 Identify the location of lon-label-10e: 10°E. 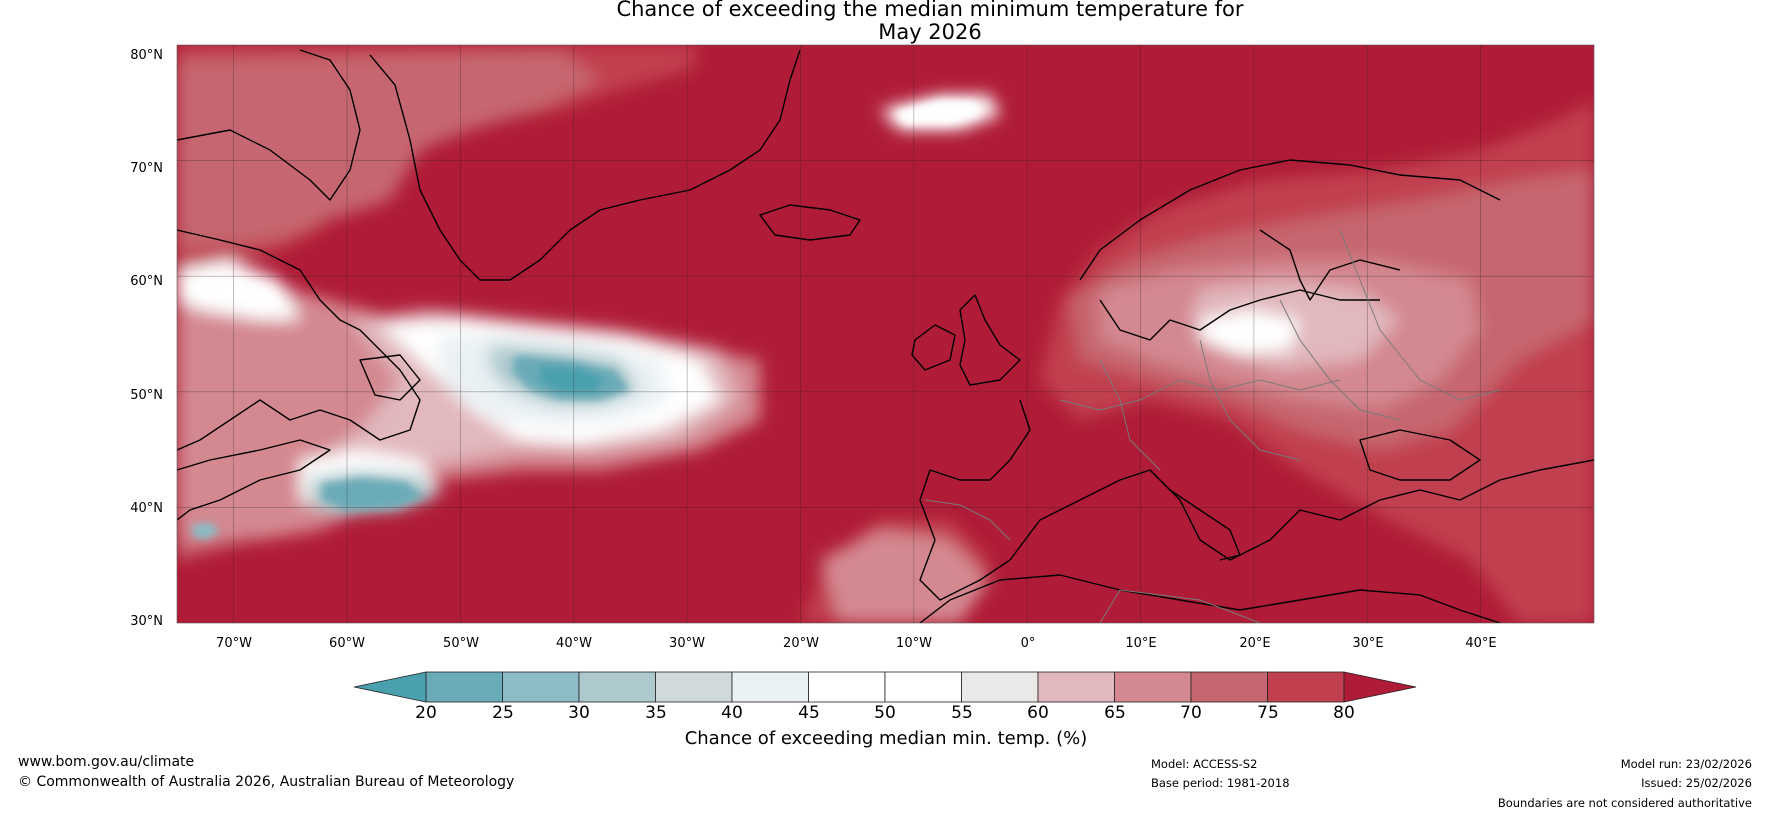
(1141, 643).